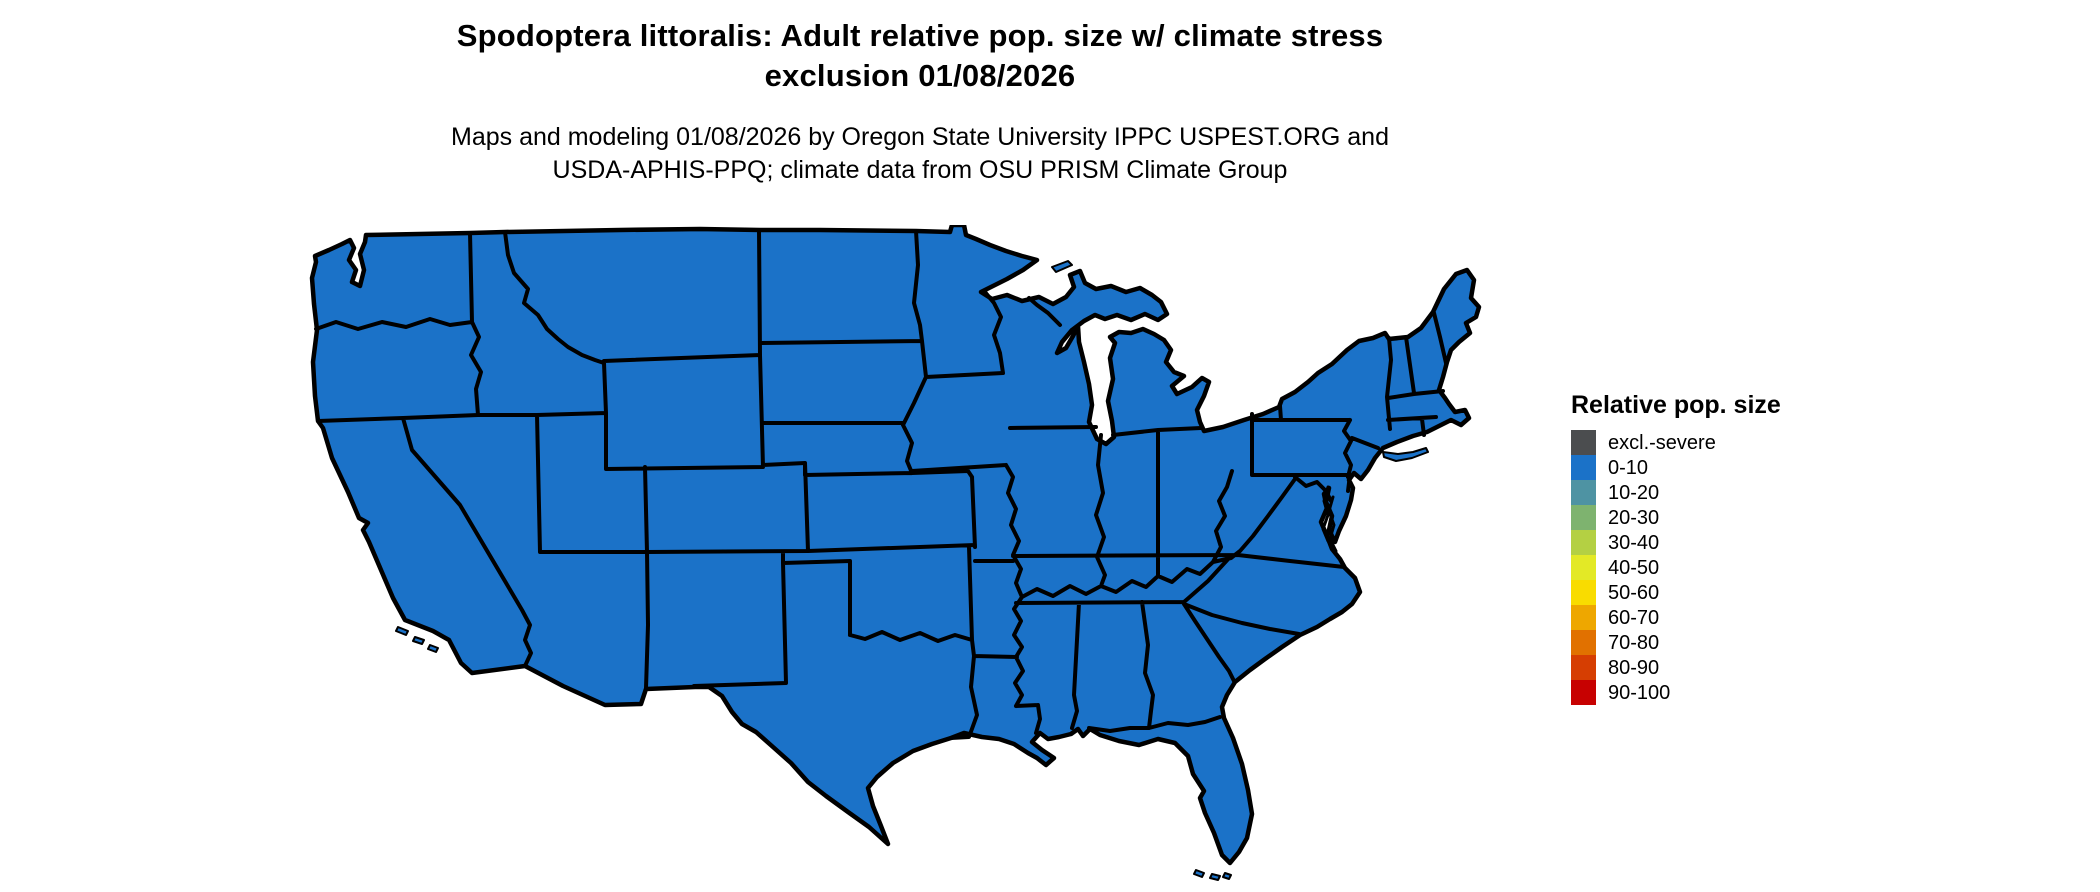  Describe the element at coordinates (1329, 519) in the screenshot. I see `chesapeake-bay-lines` at that location.